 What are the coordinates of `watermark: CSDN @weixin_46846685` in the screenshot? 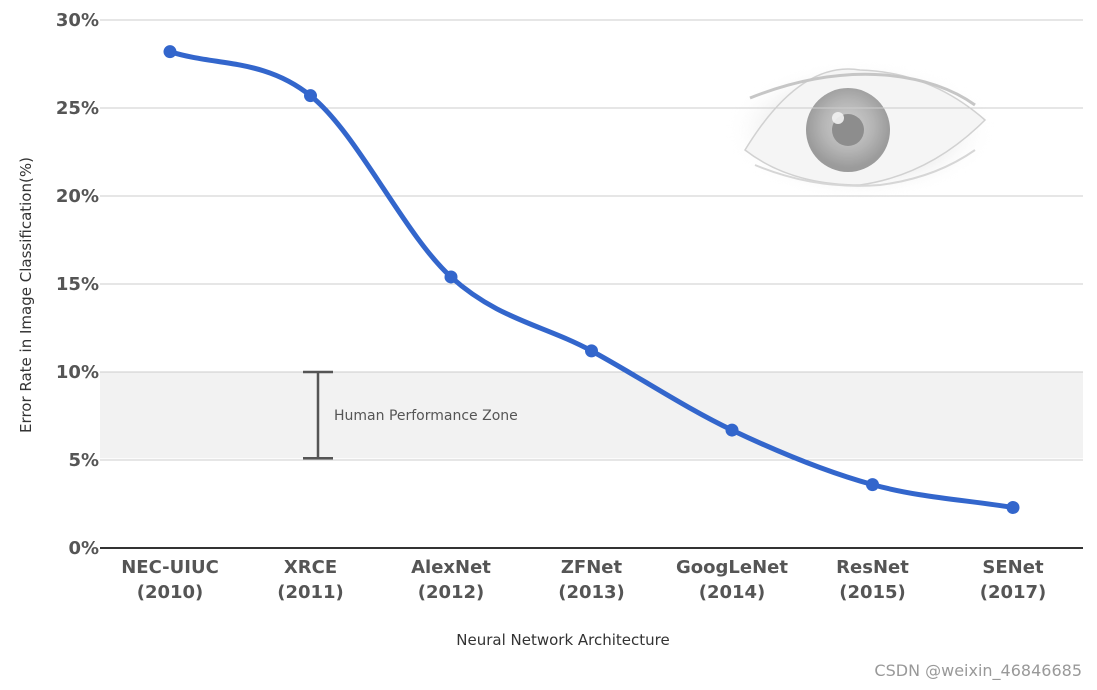 It's located at (978, 671).